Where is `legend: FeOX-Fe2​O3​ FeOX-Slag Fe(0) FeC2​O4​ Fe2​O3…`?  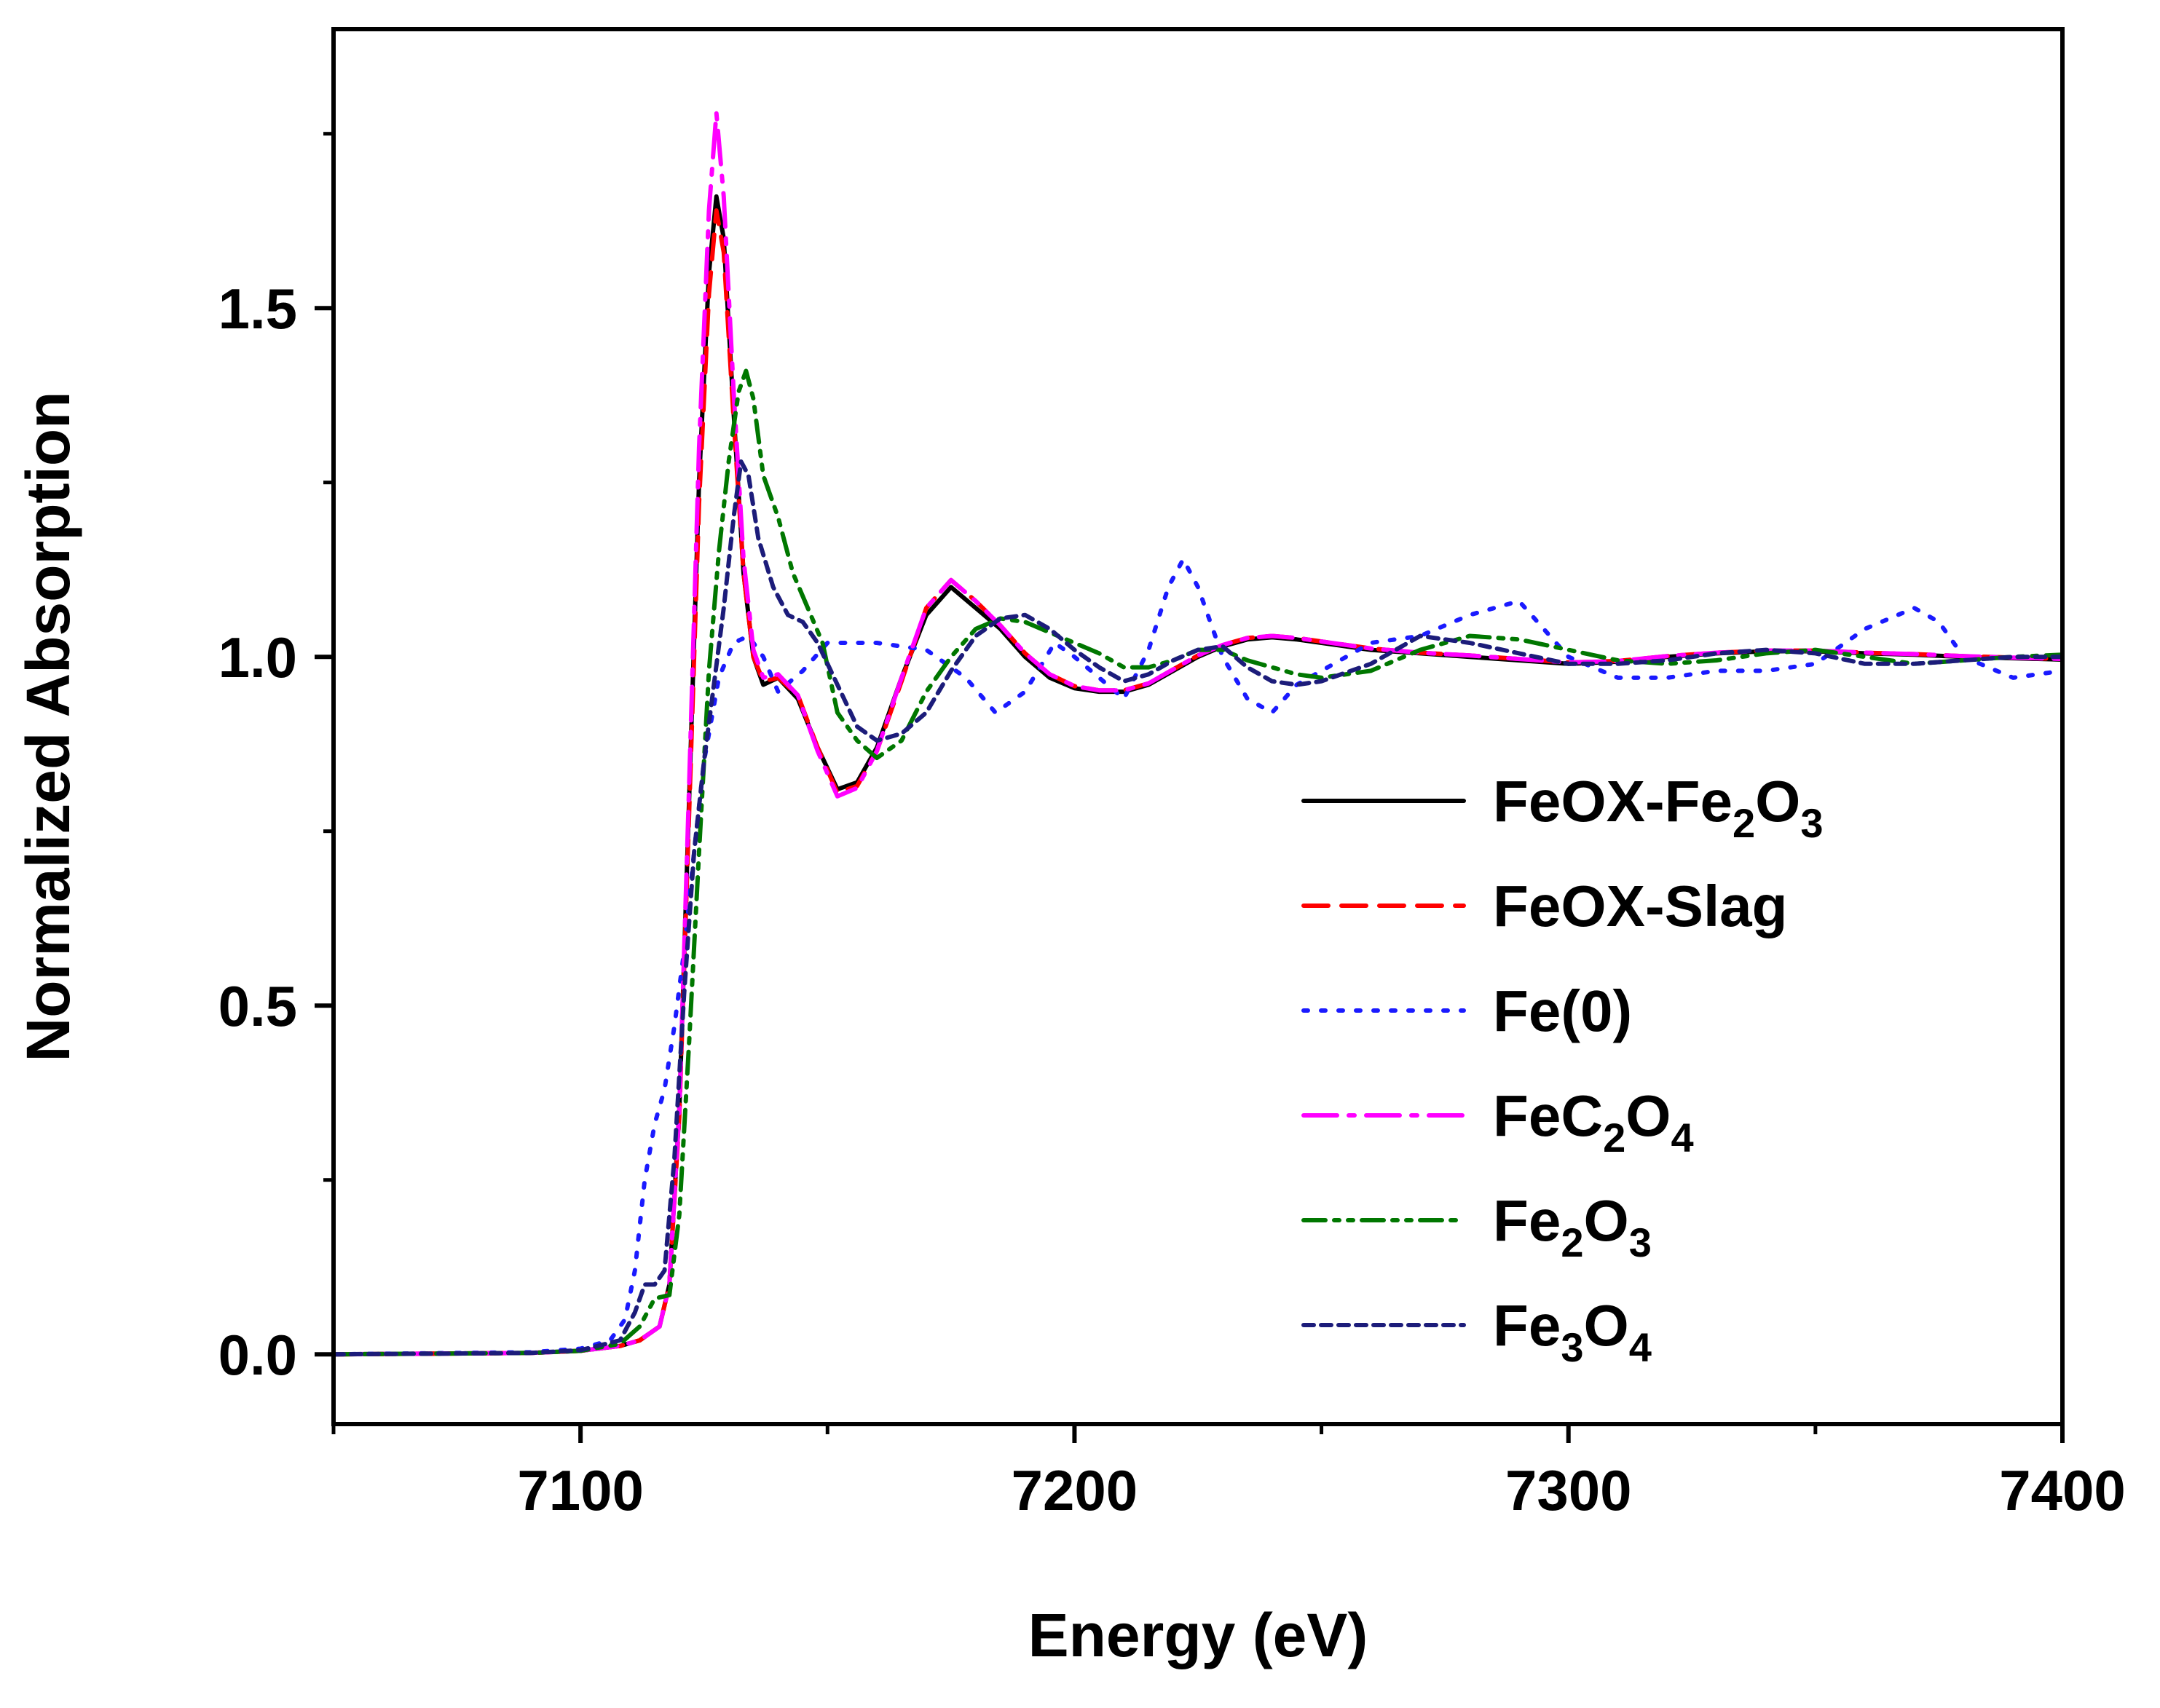 legend: FeOX-Fe2​O3​ FeOX-Slag Fe(0) FeC2​O4​ Fe2​O3… is located at coordinates (1563, 1070).